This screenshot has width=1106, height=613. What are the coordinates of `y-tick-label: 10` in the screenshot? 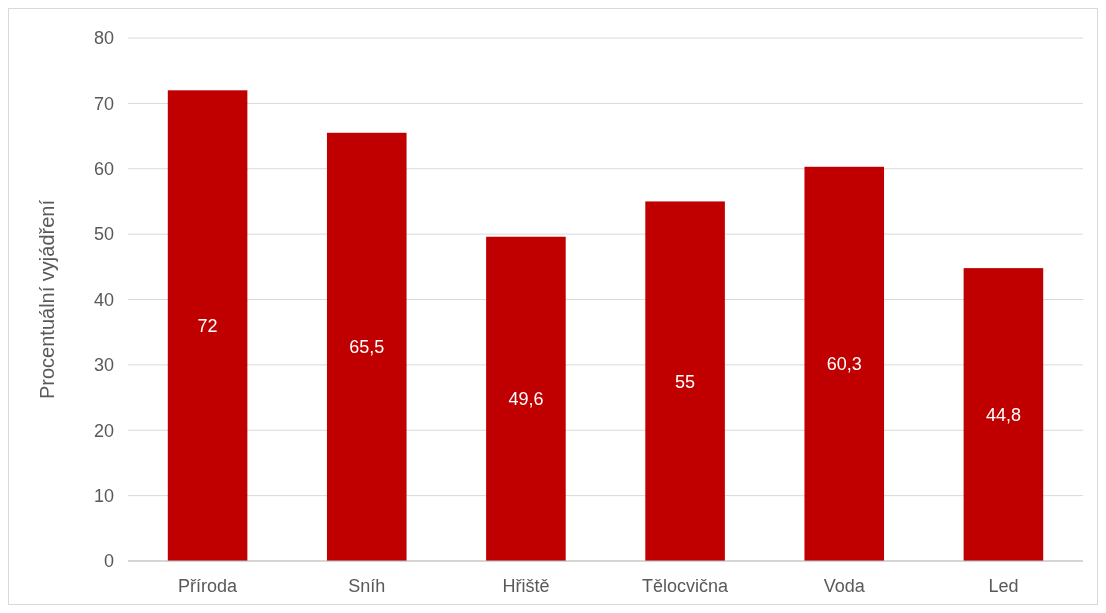 It's located at (103, 495).